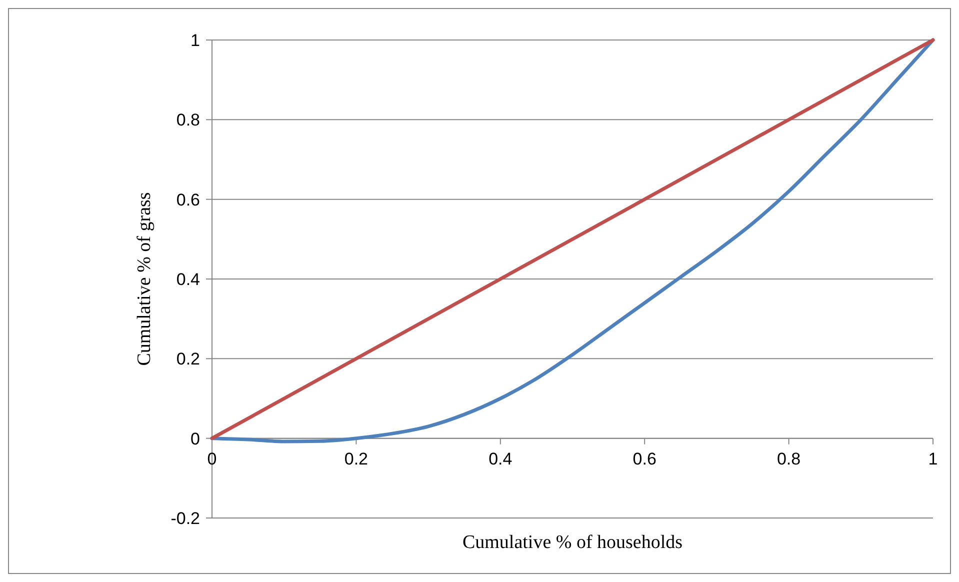  Describe the element at coordinates (644, 458) in the screenshot. I see `x-tick-label: 0.6` at that location.